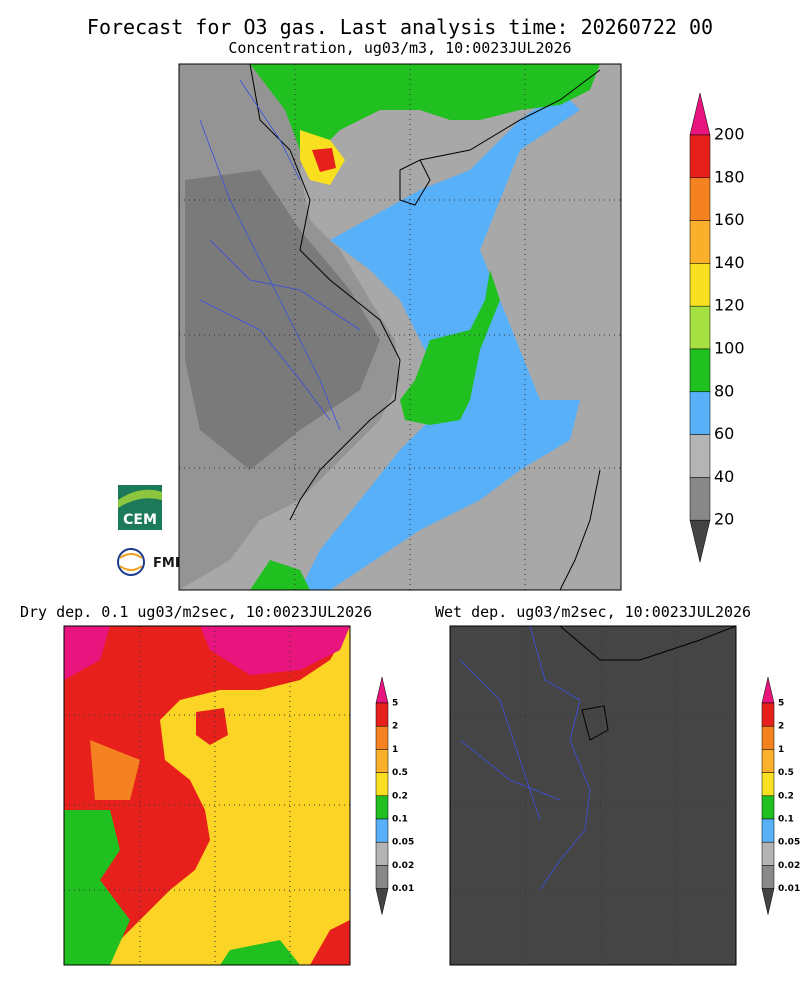  What do you see at coordinates (724, 476) in the screenshot?
I see `colorbar-label: 40` at bounding box center [724, 476].